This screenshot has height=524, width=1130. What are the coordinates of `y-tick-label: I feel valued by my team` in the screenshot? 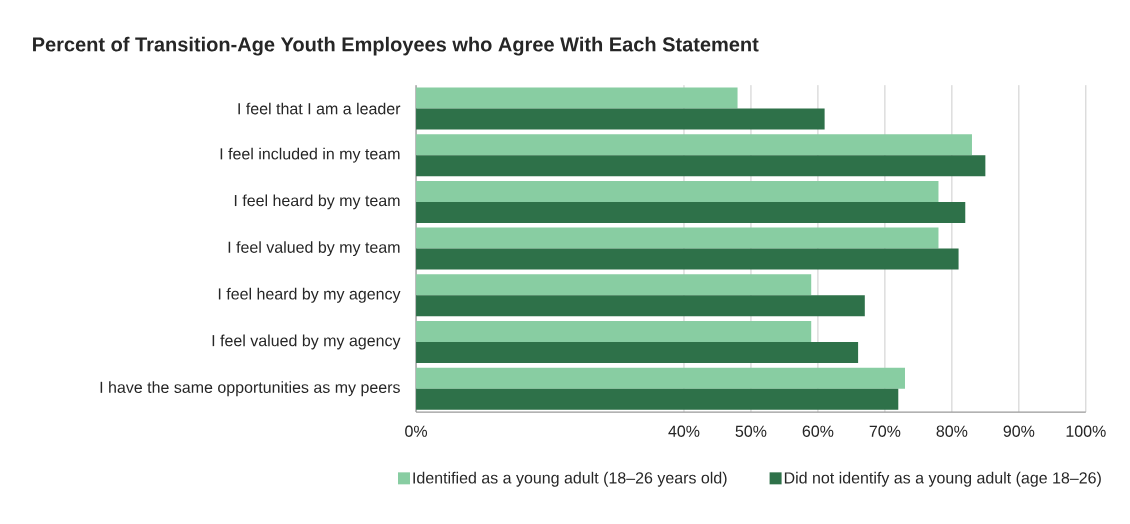 It's located at (314, 248).